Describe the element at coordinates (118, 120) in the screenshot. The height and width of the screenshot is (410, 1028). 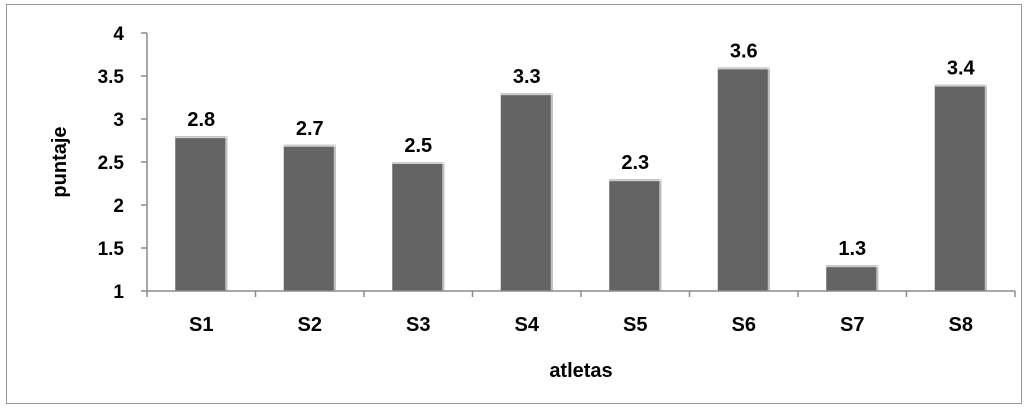
I see `y-tick-label: 3` at that location.